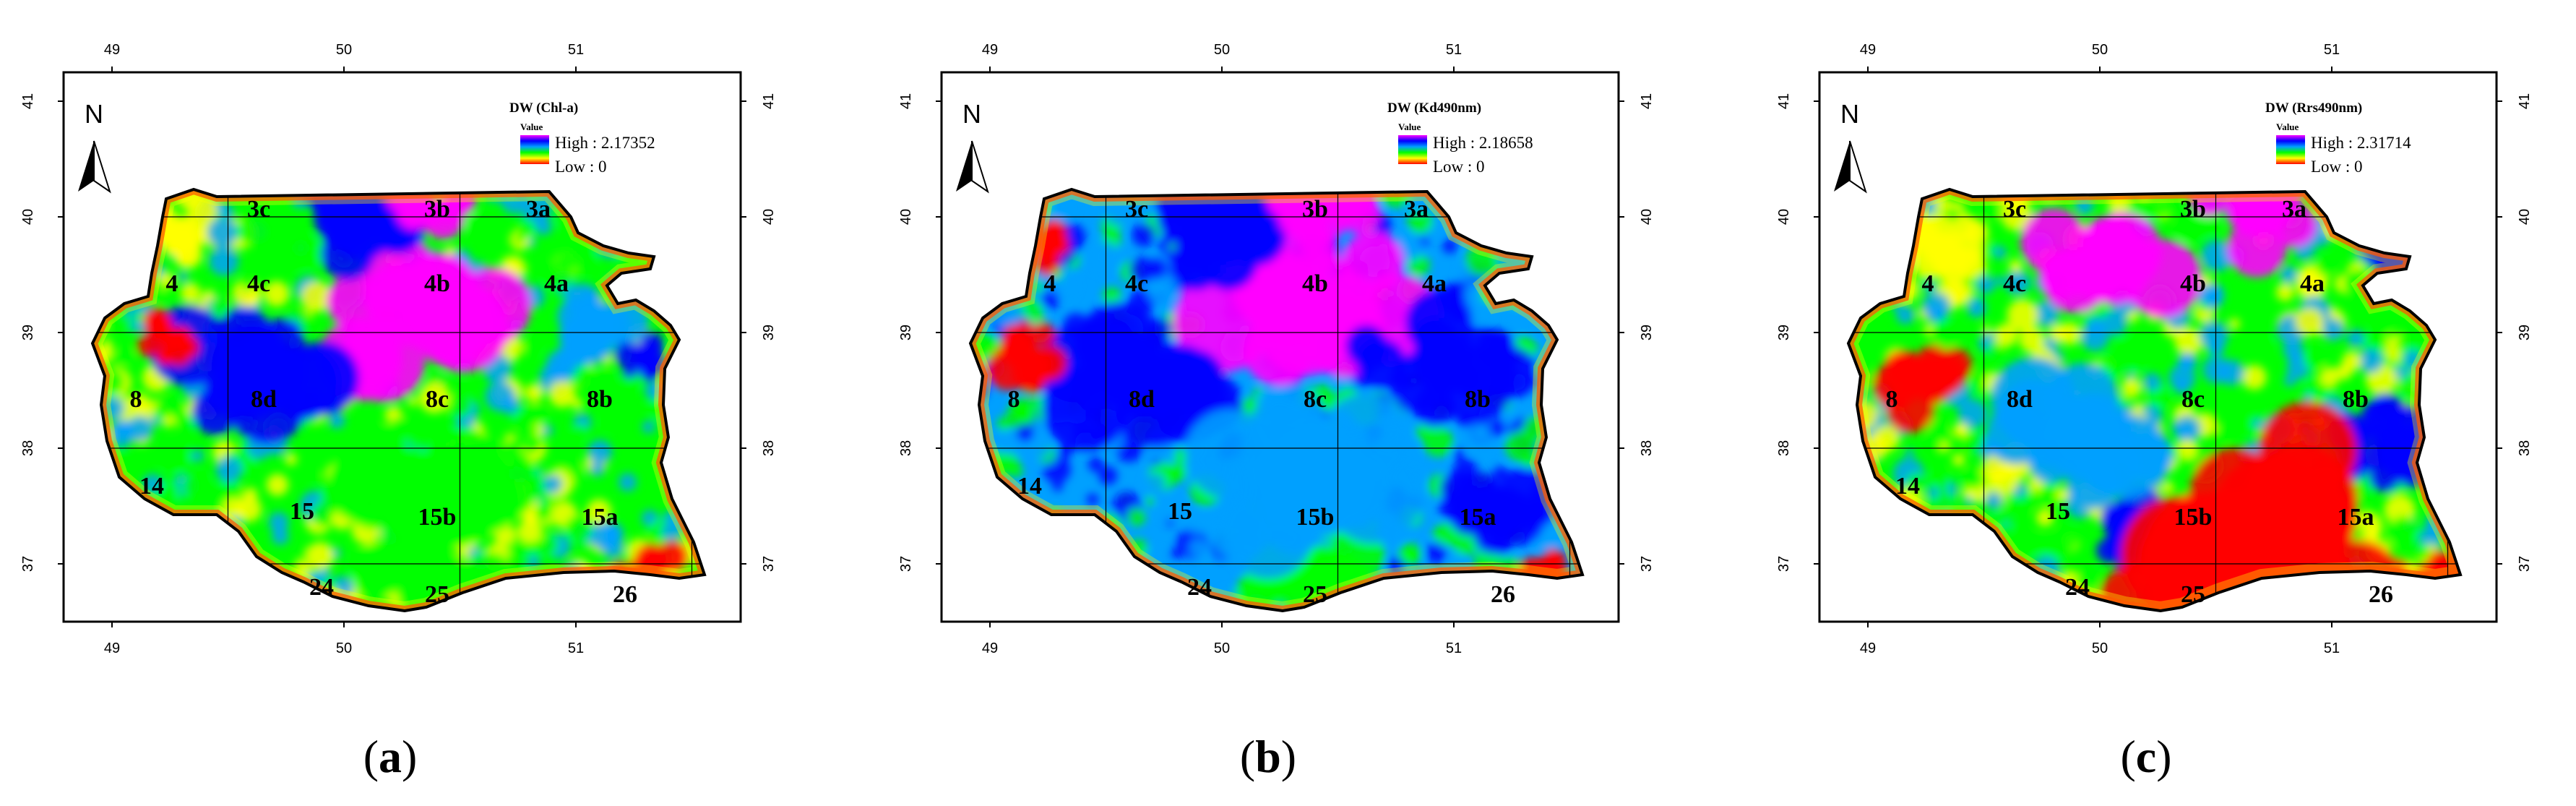  Describe the element at coordinates (2338, 138) in the screenshot. I see `legend: DW (Rrs490nm) Value High : 2.31714 Low : 0` at that location.